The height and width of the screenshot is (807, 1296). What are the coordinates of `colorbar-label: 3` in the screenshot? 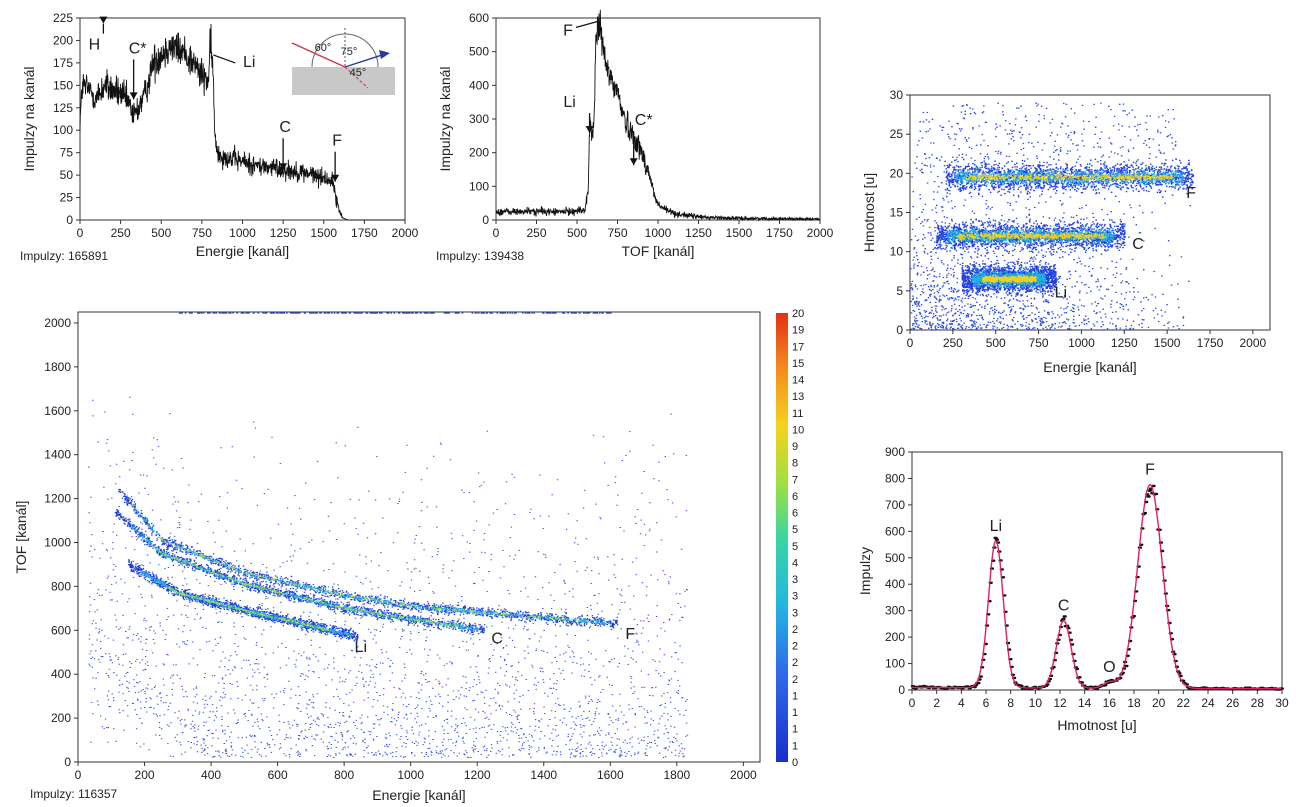 It's located at (795, 580).